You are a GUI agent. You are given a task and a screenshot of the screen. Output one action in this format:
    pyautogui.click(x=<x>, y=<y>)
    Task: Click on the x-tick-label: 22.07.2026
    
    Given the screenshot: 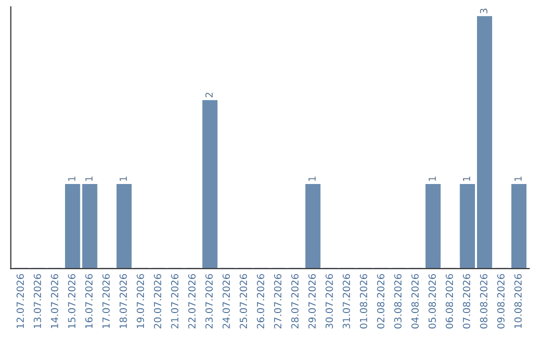 What is the action you would take?
    pyautogui.click(x=192, y=301)
    